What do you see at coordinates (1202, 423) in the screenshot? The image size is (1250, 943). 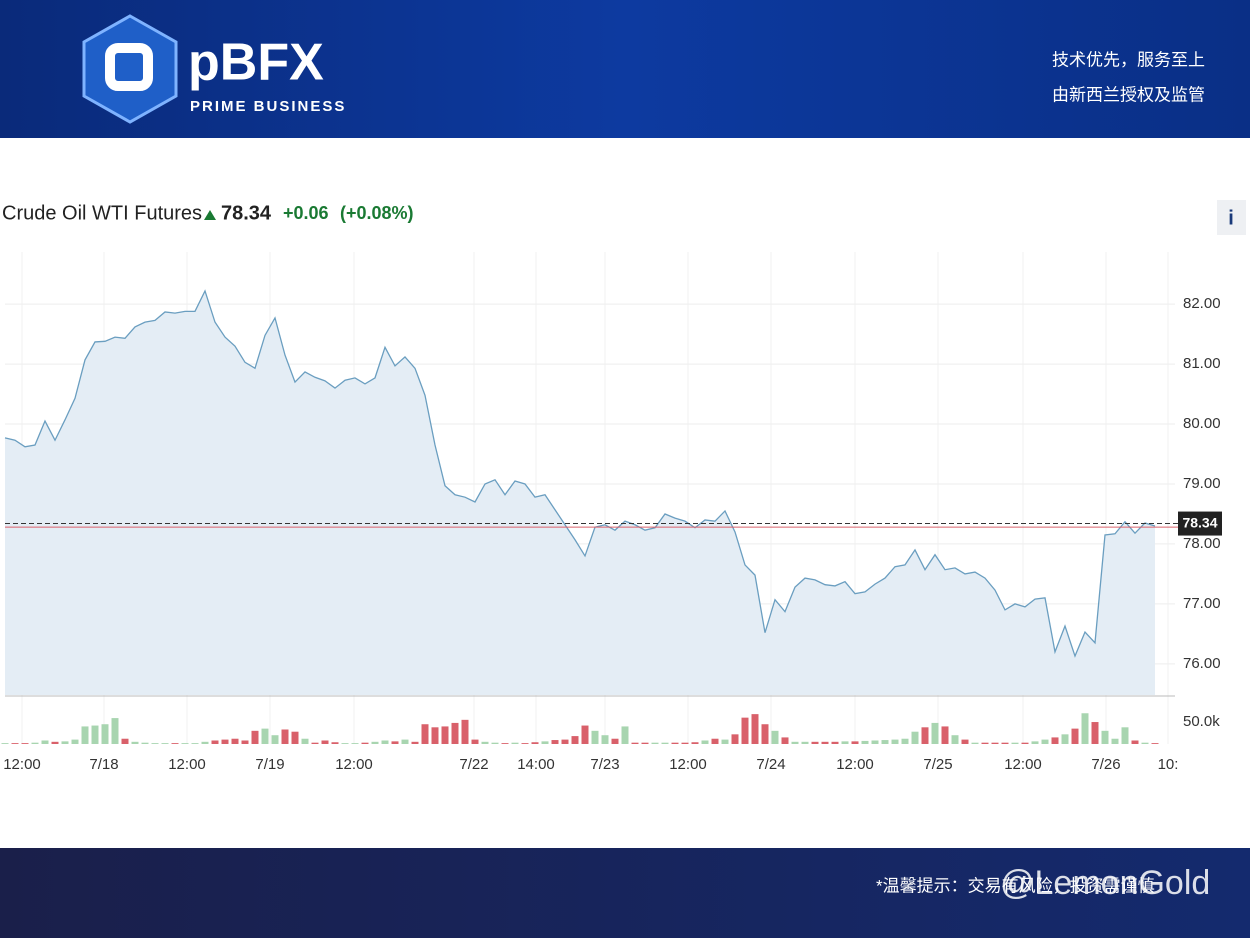 I see `y-tick-label: 80.00` at bounding box center [1202, 423].